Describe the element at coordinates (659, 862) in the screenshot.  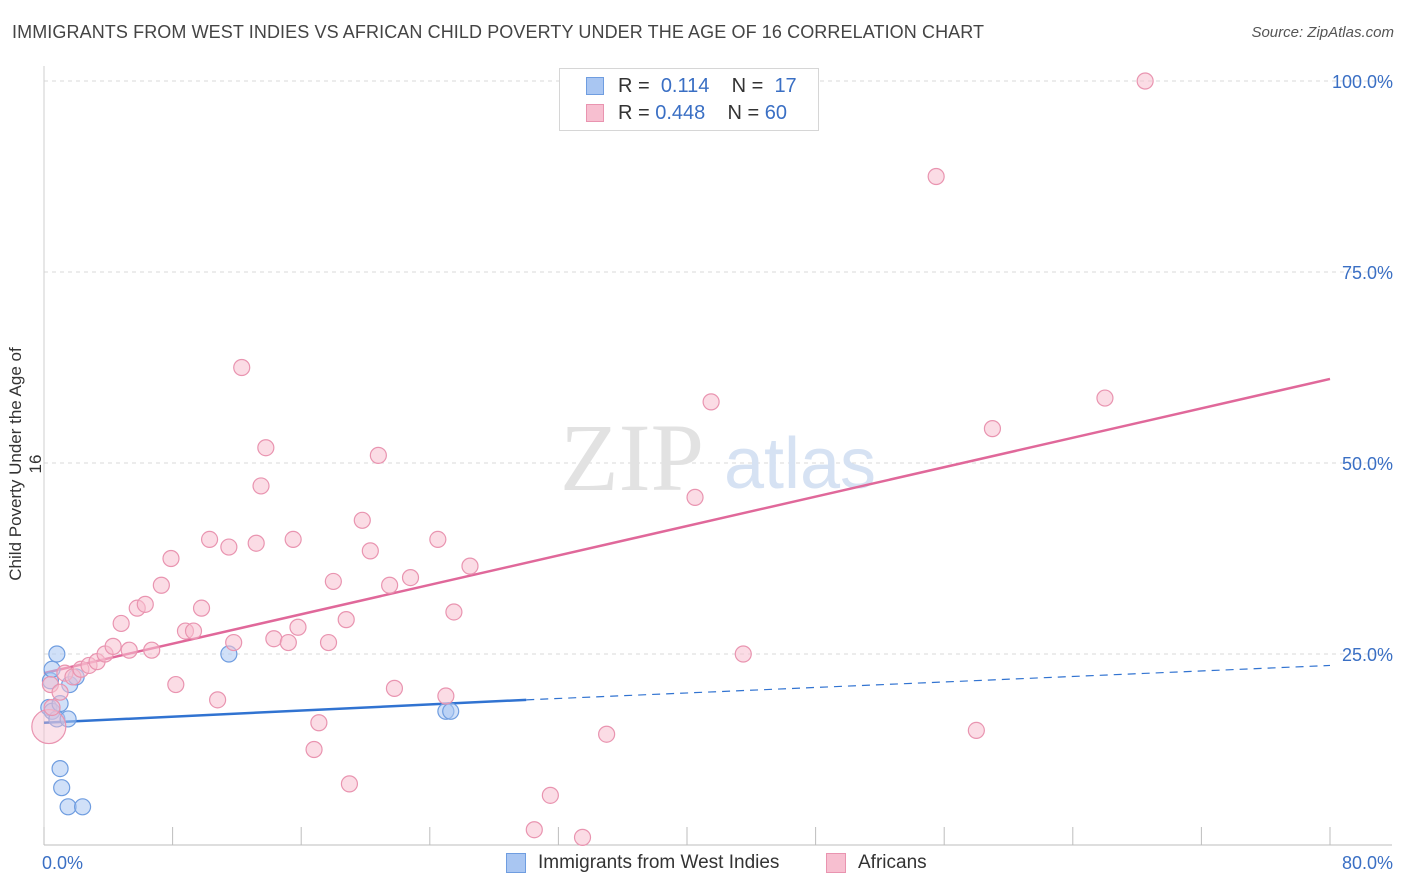
I see `legend-label-west-indies: Immigrants from West Indies` at that location.